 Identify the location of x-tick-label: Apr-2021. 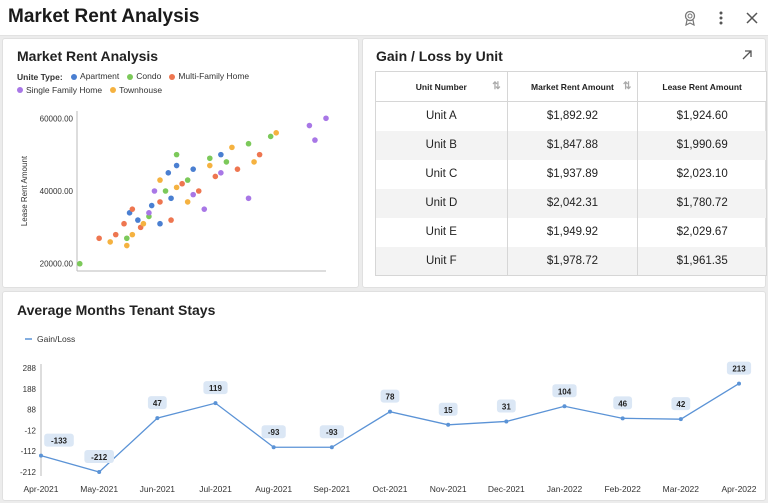
(41, 489).